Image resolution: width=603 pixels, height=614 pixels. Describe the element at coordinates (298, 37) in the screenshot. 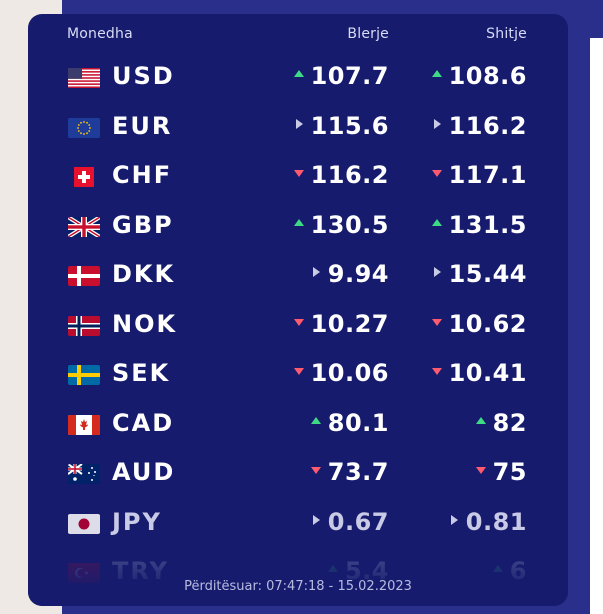

I see `table-header: Monedha Blerje Shitje` at that location.